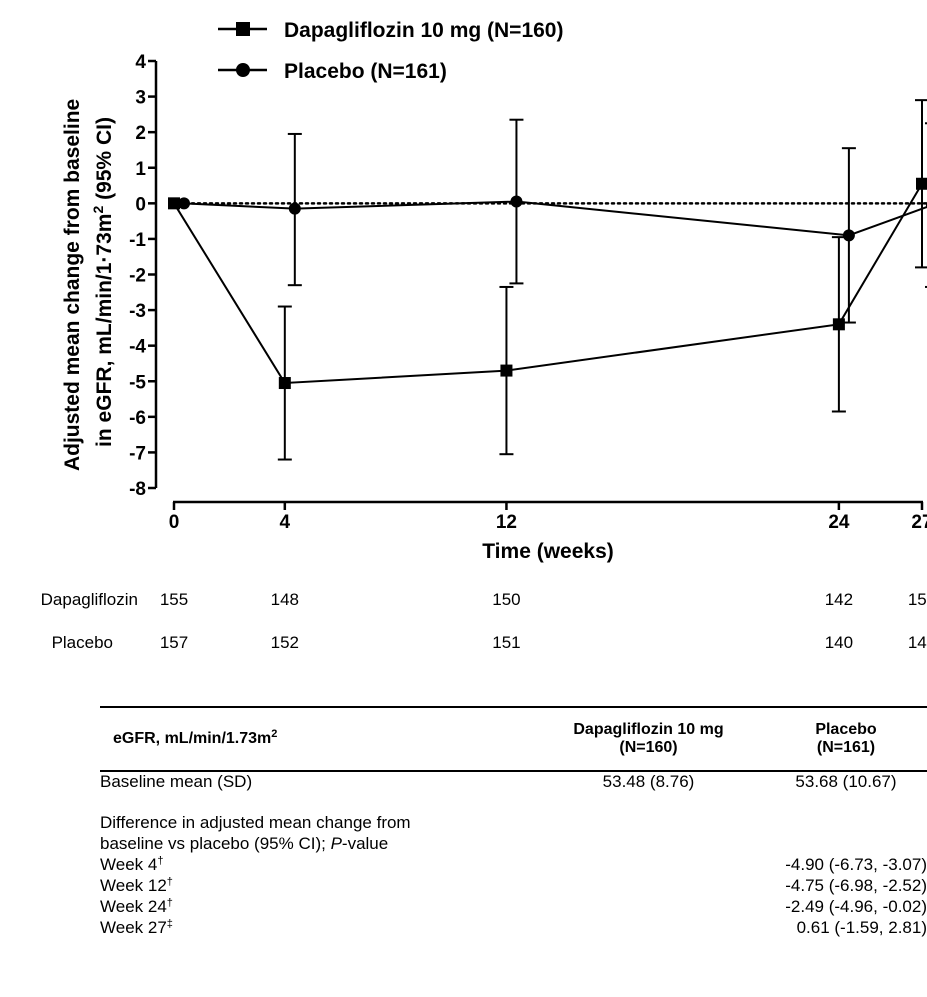 The width and height of the screenshot is (927, 997). What do you see at coordinates (648, 729) in the screenshot?
I see `header-dapa-line1: Dapagliflozin 10 mg` at bounding box center [648, 729].